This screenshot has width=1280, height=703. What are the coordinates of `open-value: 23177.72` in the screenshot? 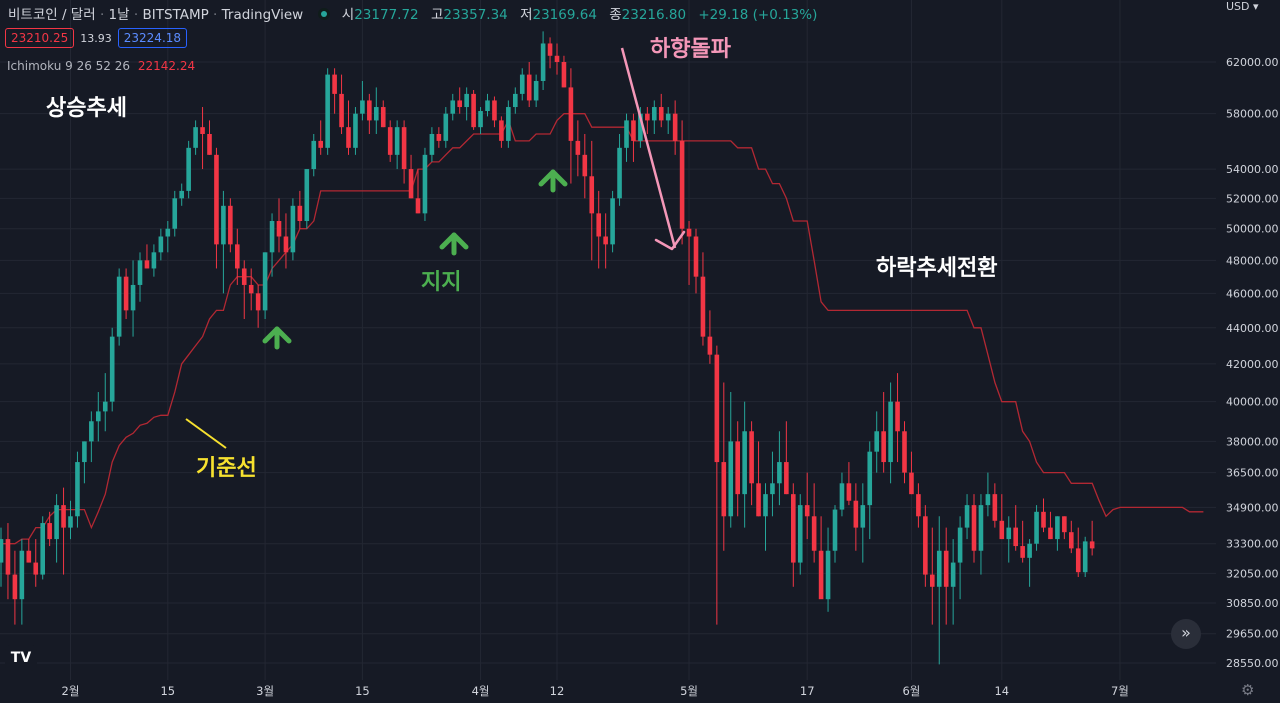 It's located at (386, 15).